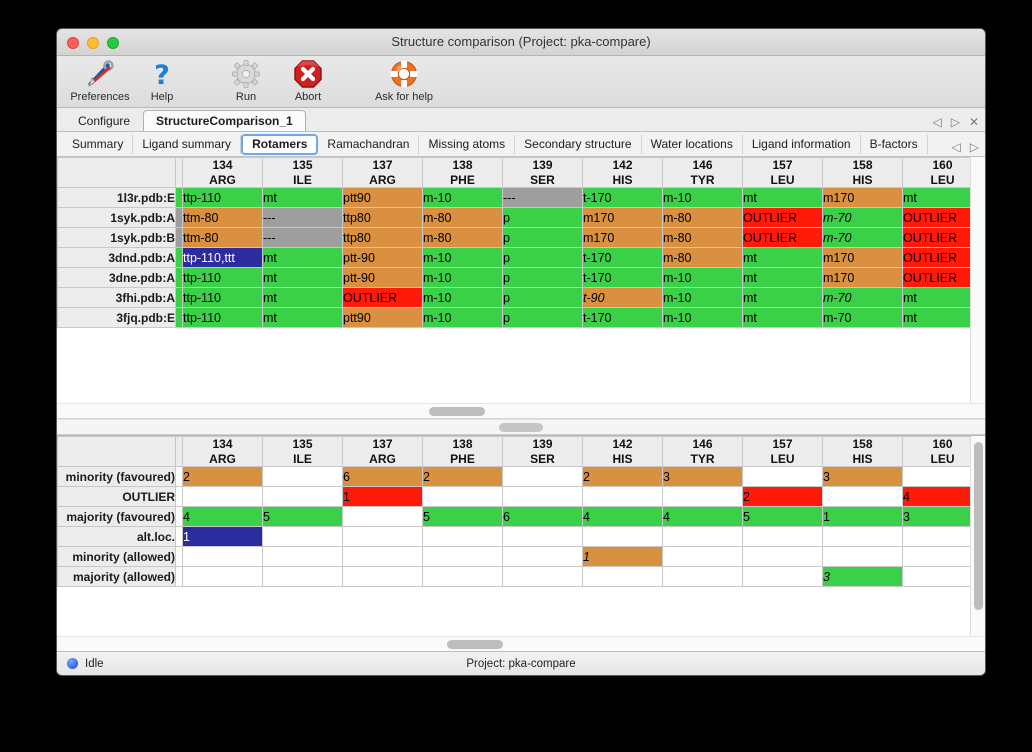  What do you see at coordinates (93, 43) in the screenshot?
I see `minimize-window-button` at bounding box center [93, 43].